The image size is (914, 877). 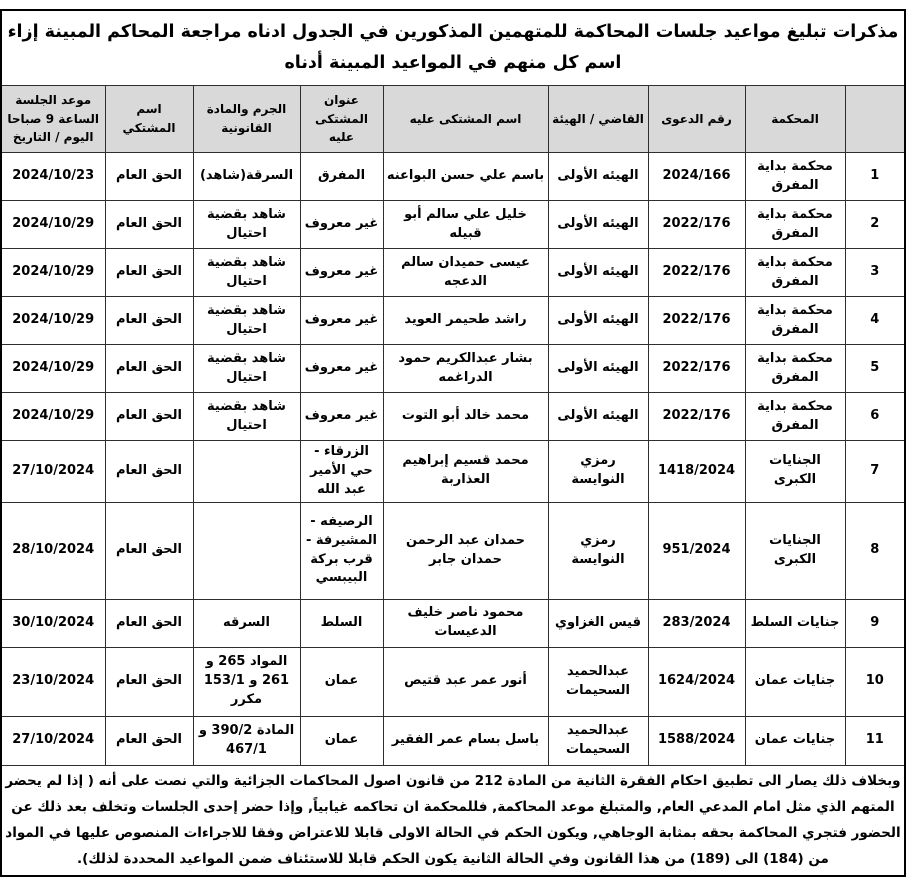 I want to click on cell-case-number: 1588/2024, so click(x=696, y=740).